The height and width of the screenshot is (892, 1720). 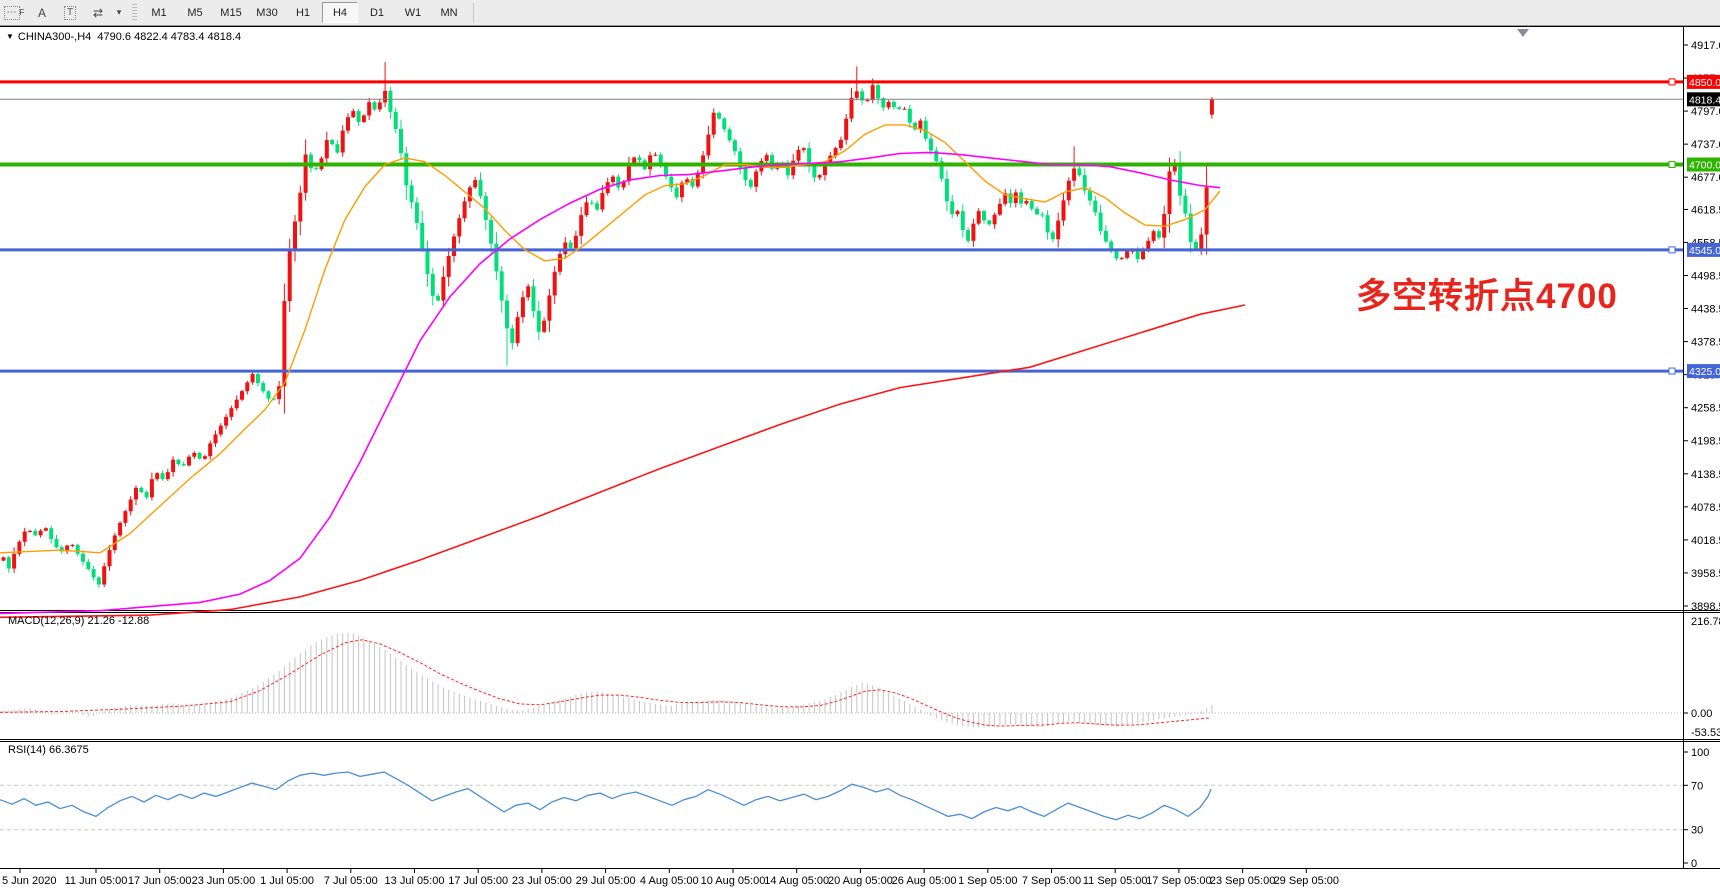 What do you see at coordinates (1487, 296) in the screenshot?
I see `chart-annotation-text: 多空转折点4700` at bounding box center [1487, 296].